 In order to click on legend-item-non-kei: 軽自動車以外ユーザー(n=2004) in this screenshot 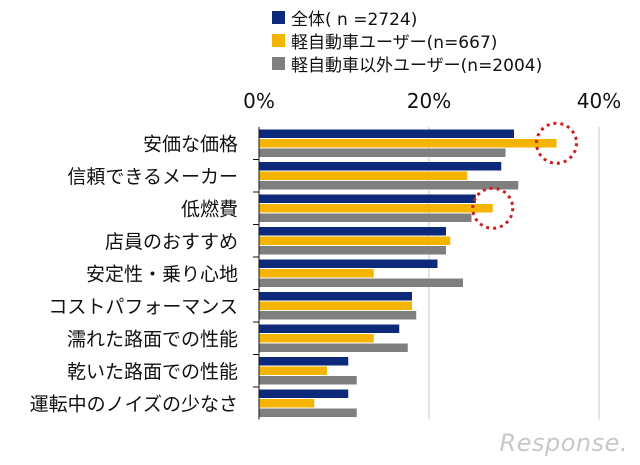, I will do `click(407, 64)`.